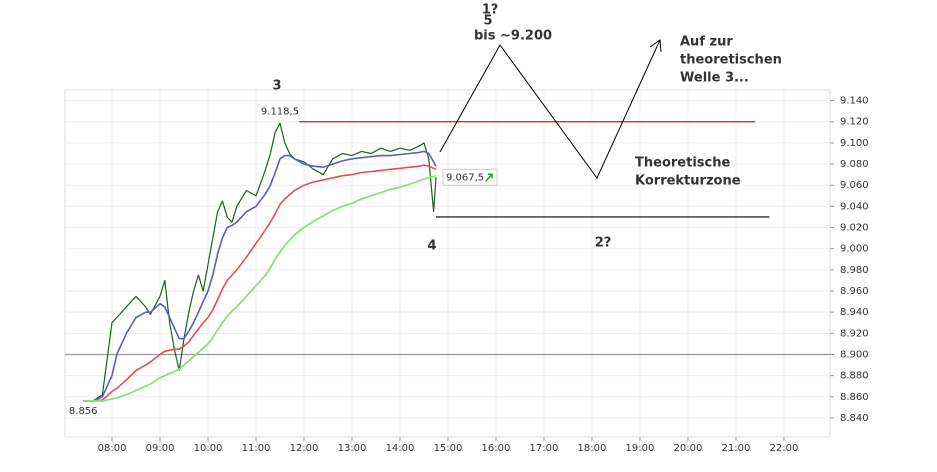 The width and height of the screenshot is (937, 472). I want to click on y-tick-label: 9.040, so click(854, 206).